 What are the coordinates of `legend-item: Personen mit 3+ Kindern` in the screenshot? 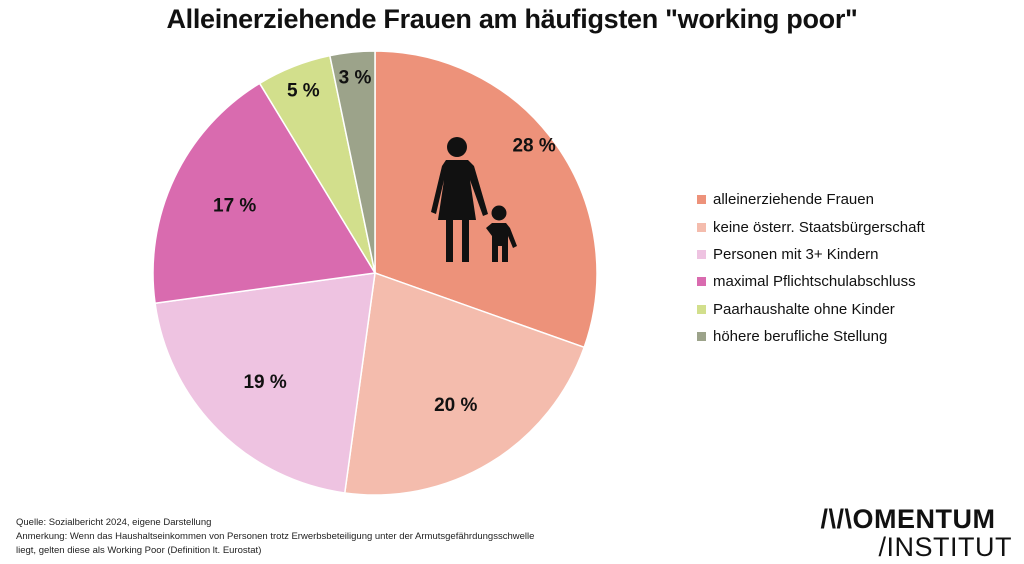 It's located at (811, 254).